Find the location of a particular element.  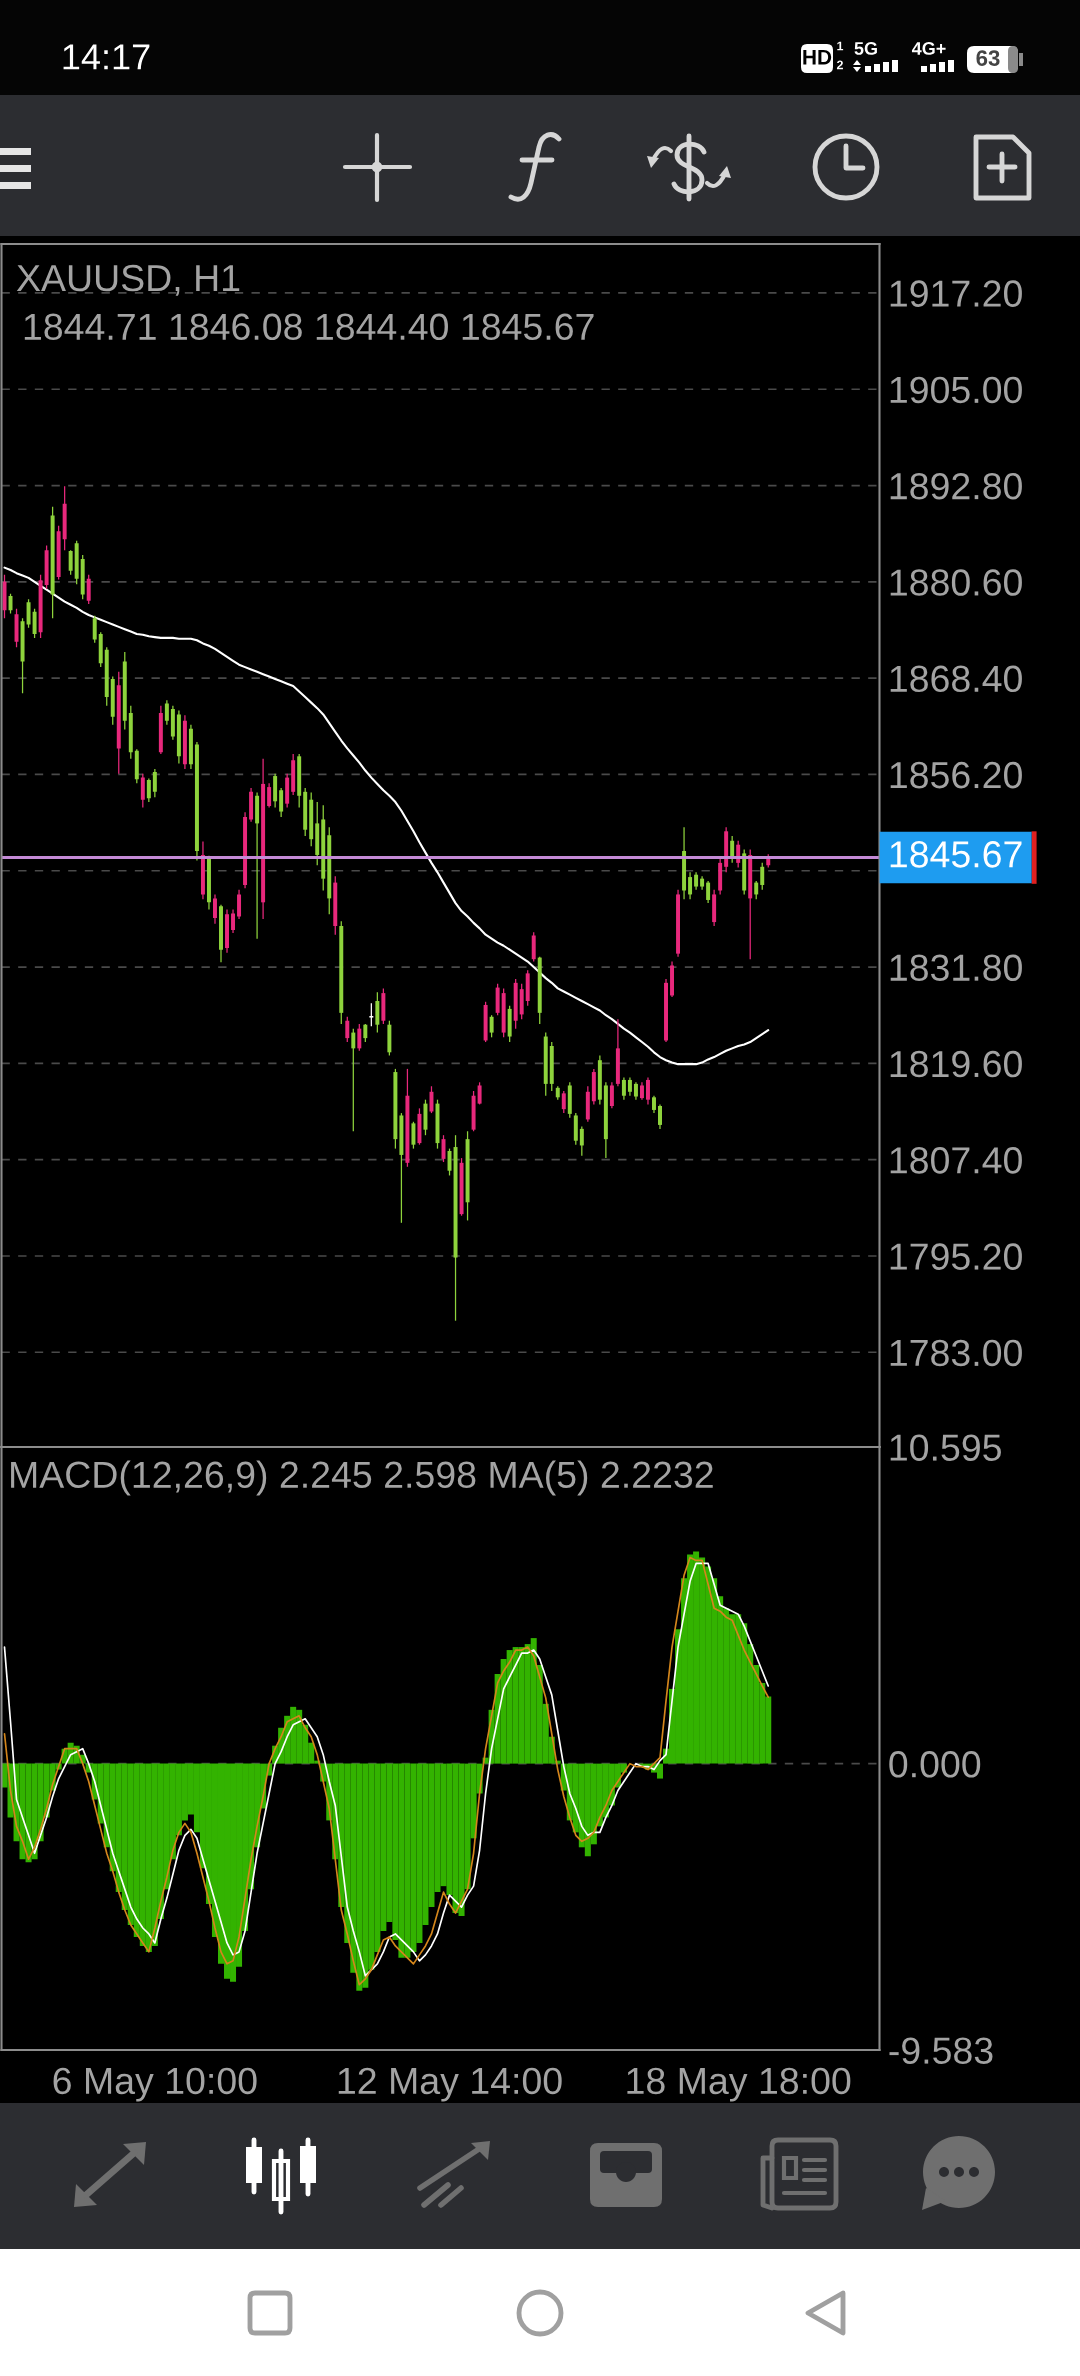

y-tick-label: 1856.20 is located at coordinates (956, 775).